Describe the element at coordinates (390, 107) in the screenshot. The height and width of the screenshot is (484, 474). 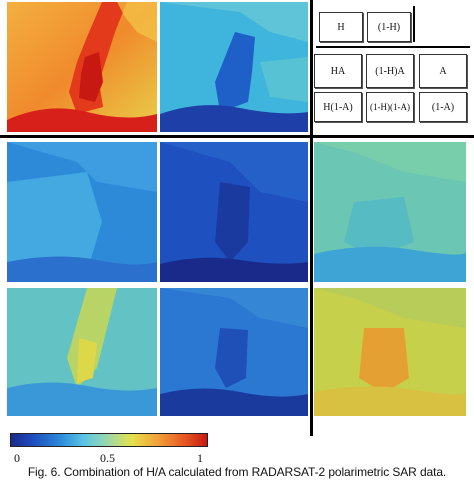
I see `legend-one-minus-h-one-minus-a: (1-H)(1-A)` at that location.